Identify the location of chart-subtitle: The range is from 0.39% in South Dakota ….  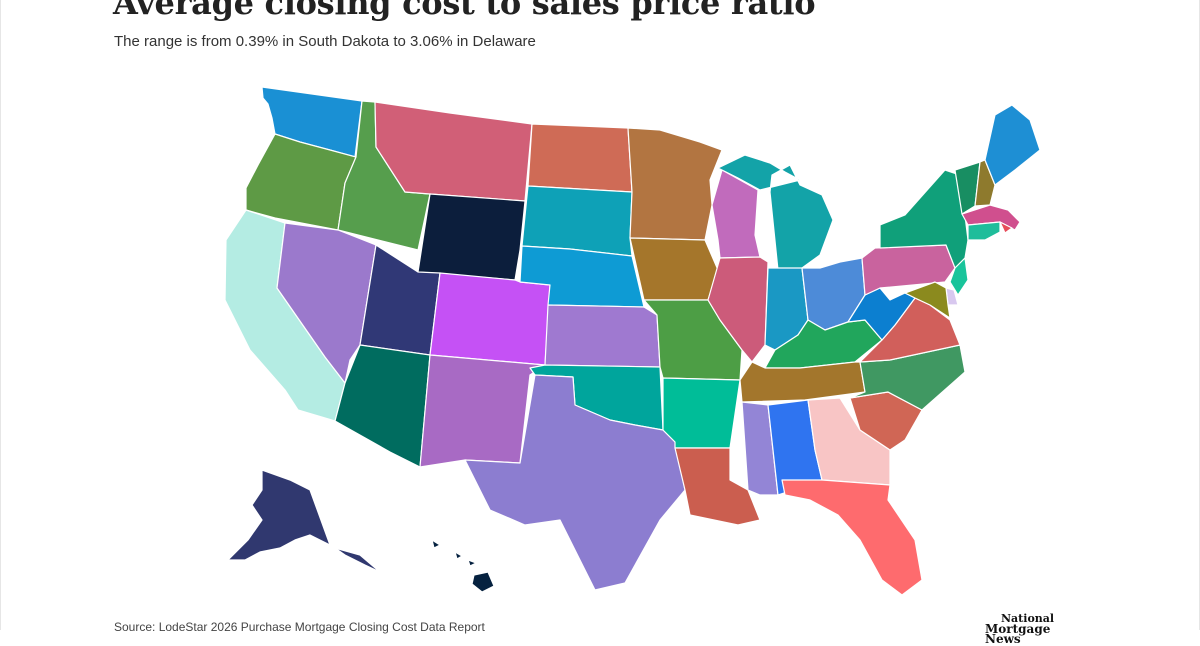
(325, 41).